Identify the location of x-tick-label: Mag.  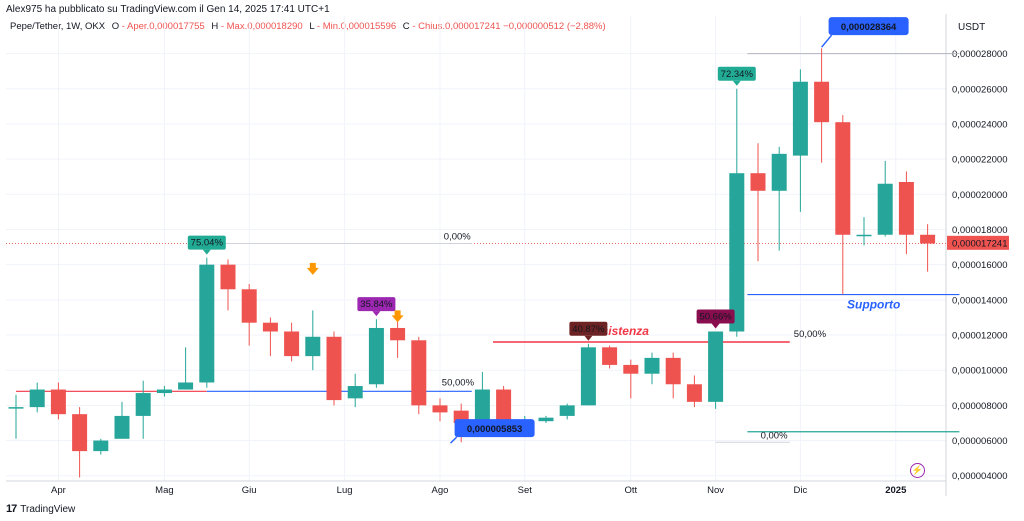
(164, 490).